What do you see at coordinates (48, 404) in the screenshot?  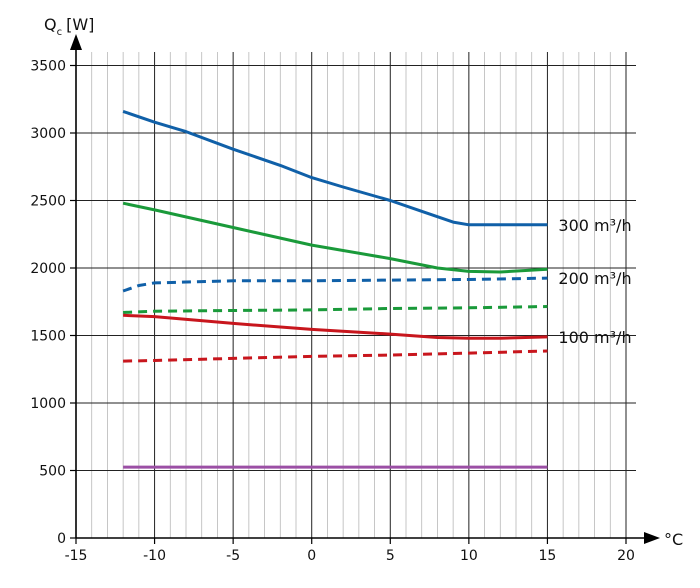 I see `y-tick-label: 1000` at bounding box center [48, 404].